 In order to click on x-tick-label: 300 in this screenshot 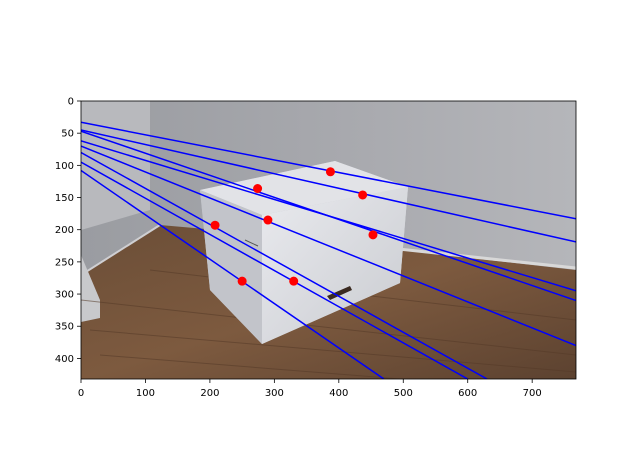, I will do `click(274, 393)`.